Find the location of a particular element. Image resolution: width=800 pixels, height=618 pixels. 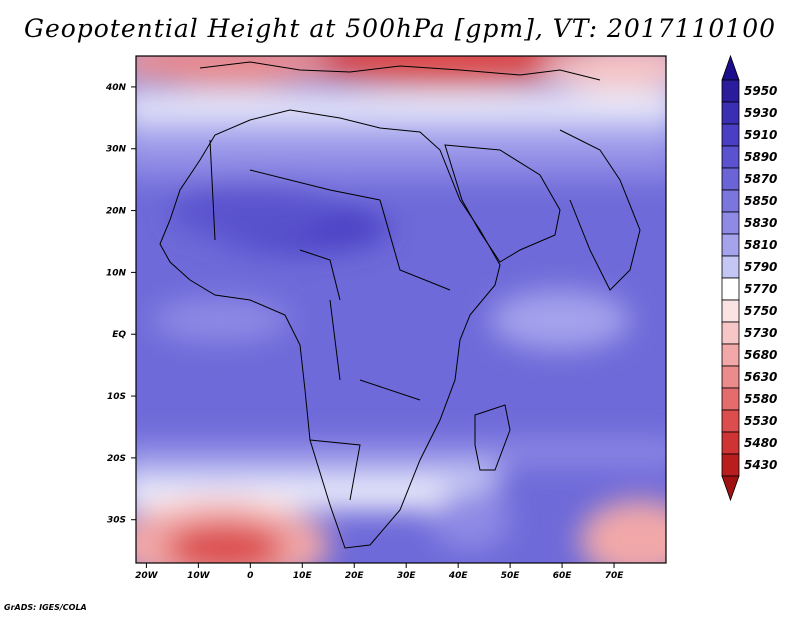

colorbar-top-arrow is located at coordinates (730, 67).